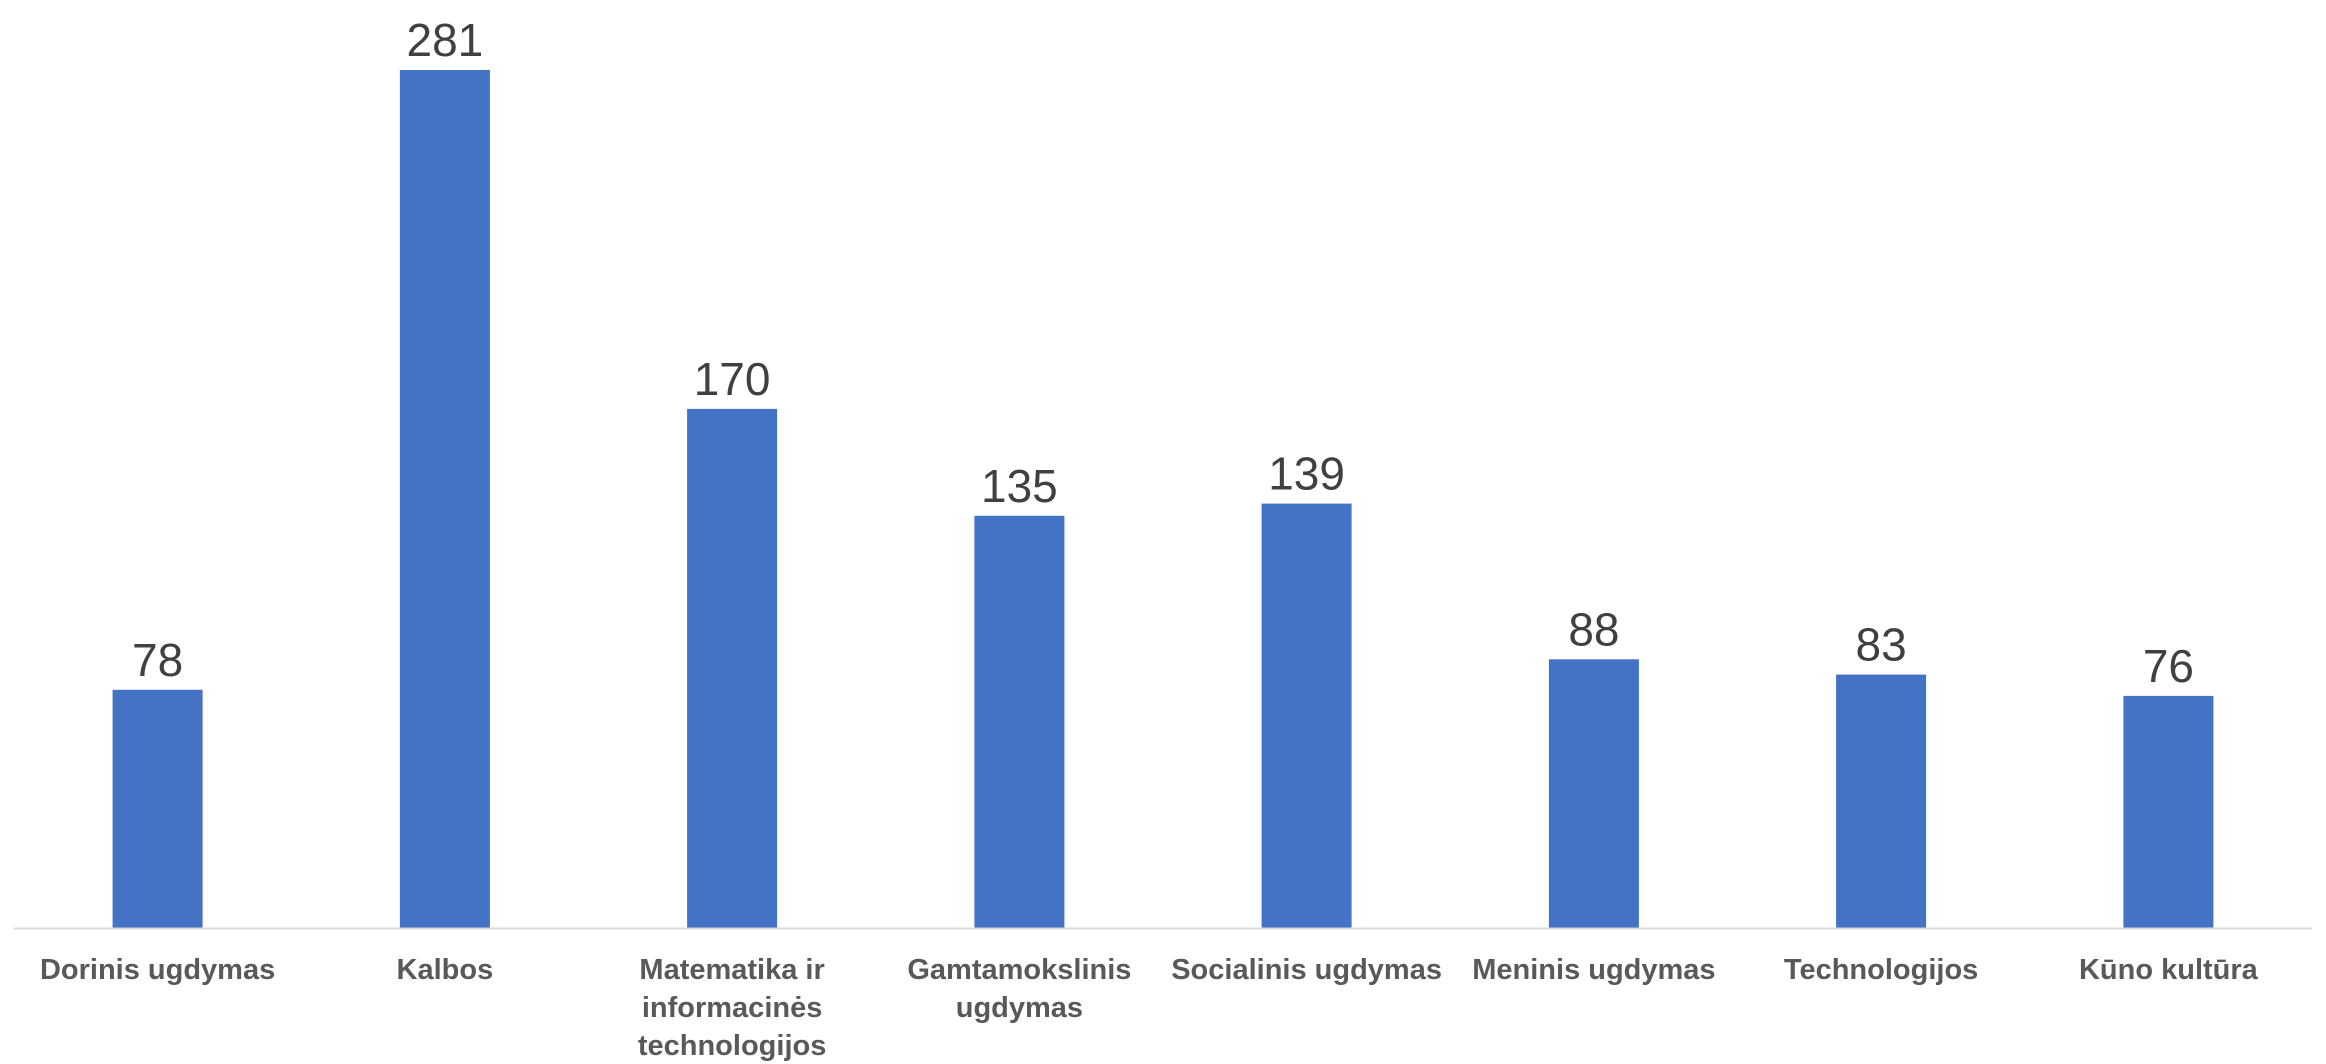 The image size is (2326, 1064). What do you see at coordinates (1881, 645) in the screenshot?
I see `data-label-6: 83` at bounding box center [1881, 645].